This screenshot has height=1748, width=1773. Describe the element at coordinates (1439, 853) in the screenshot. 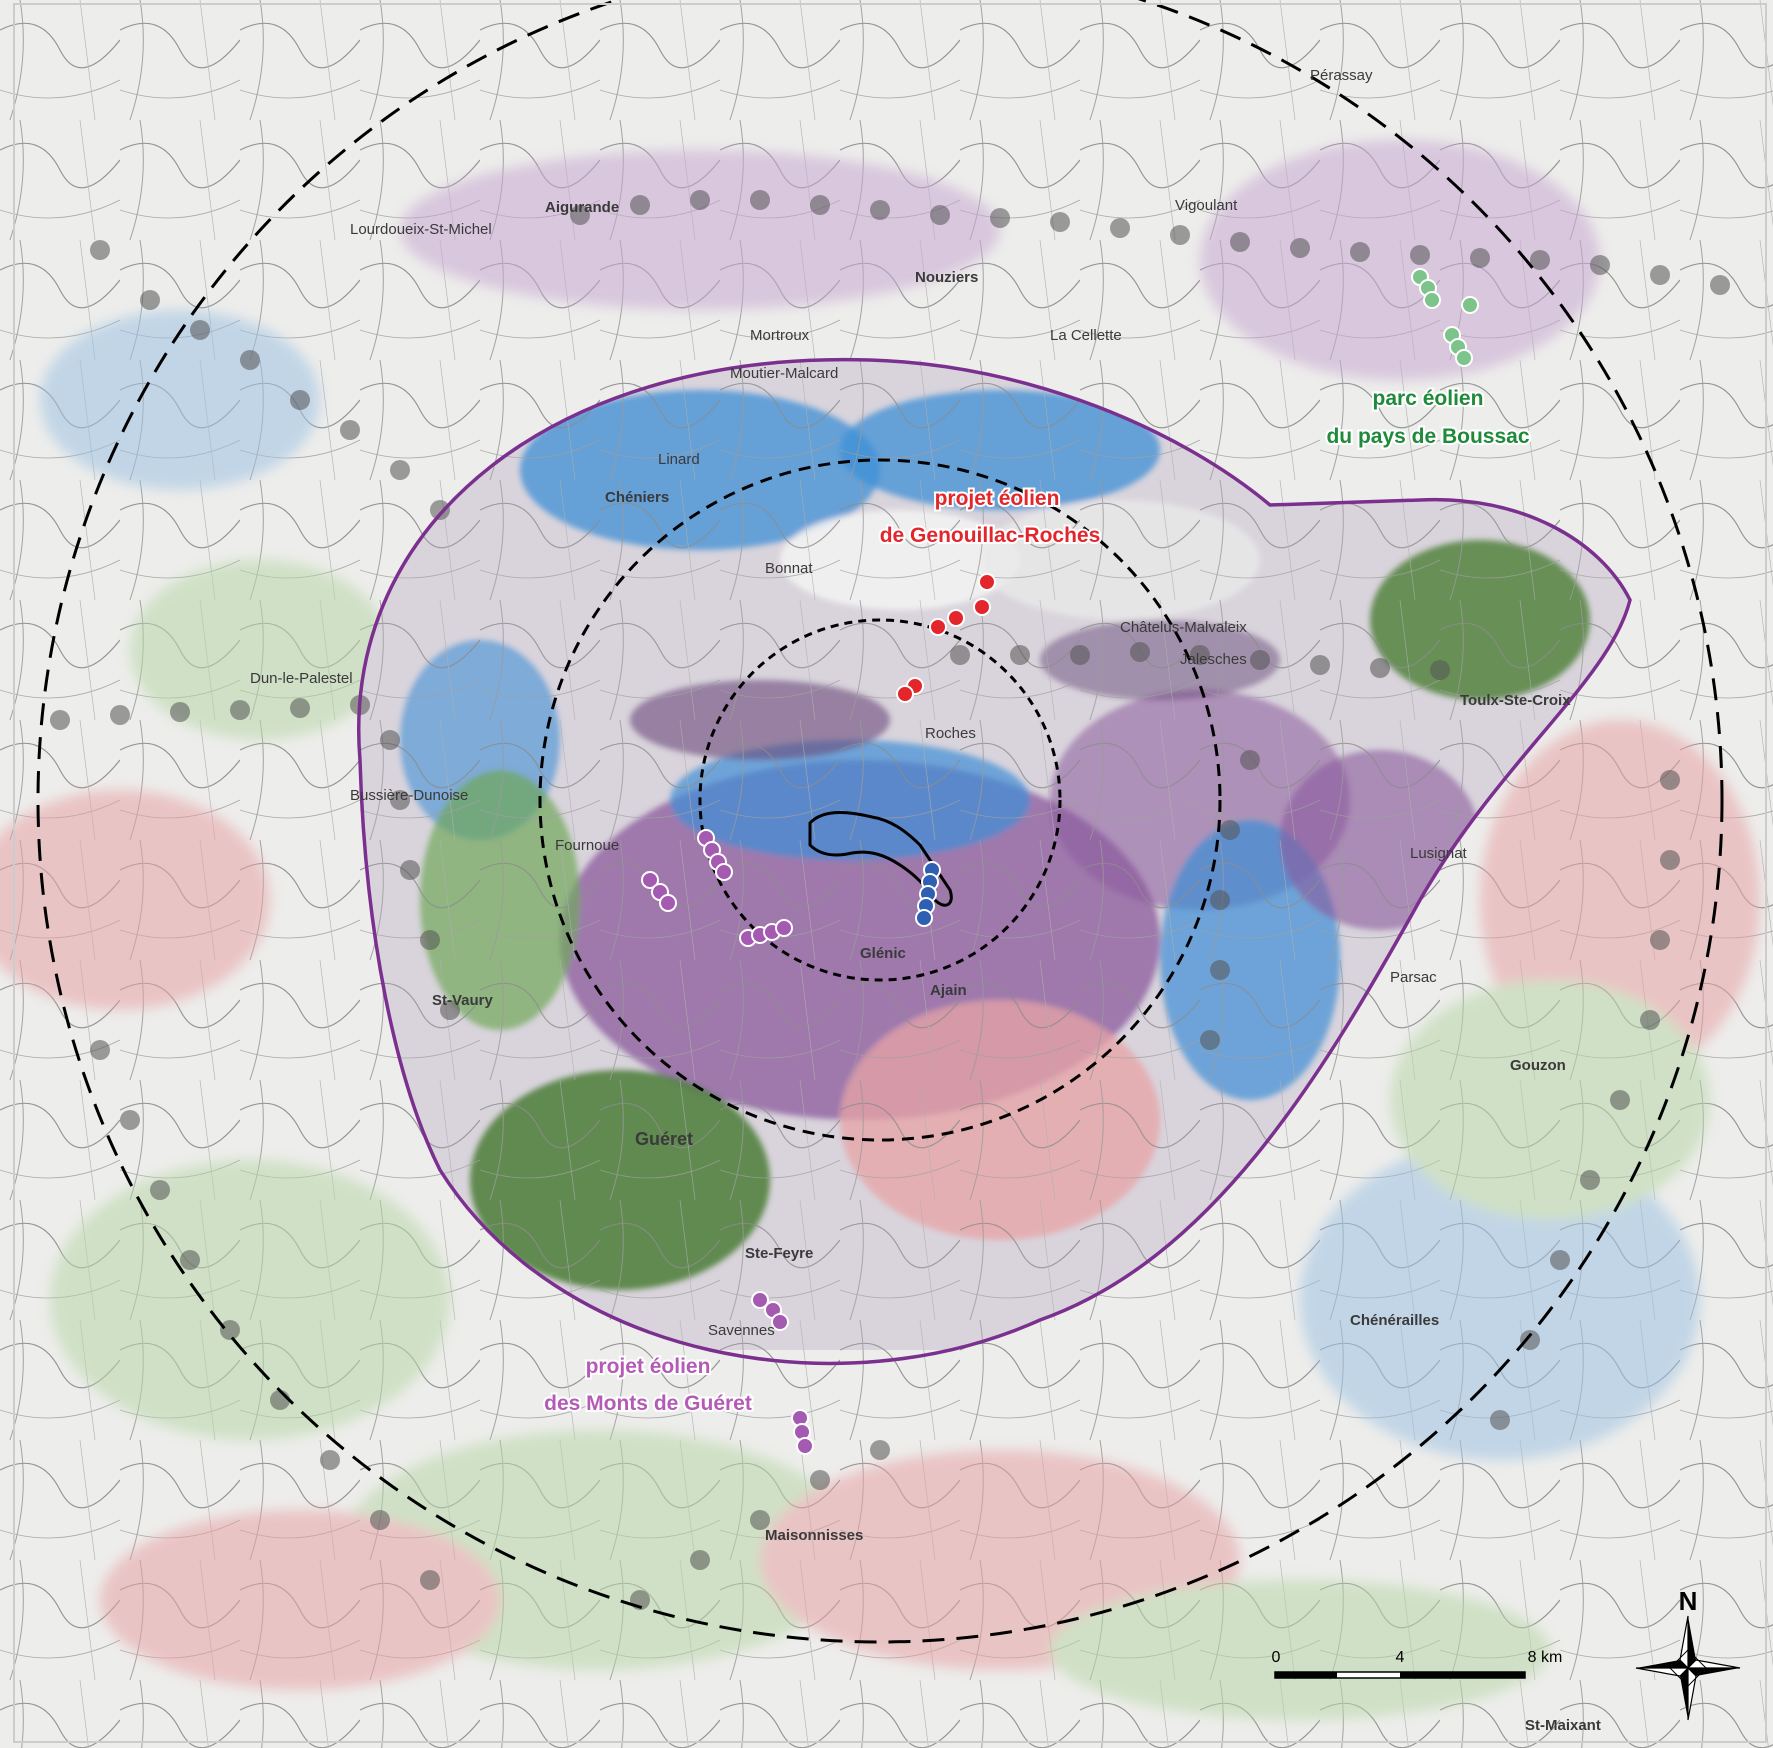

I see `town-lusignat: Lusignat` at that location.